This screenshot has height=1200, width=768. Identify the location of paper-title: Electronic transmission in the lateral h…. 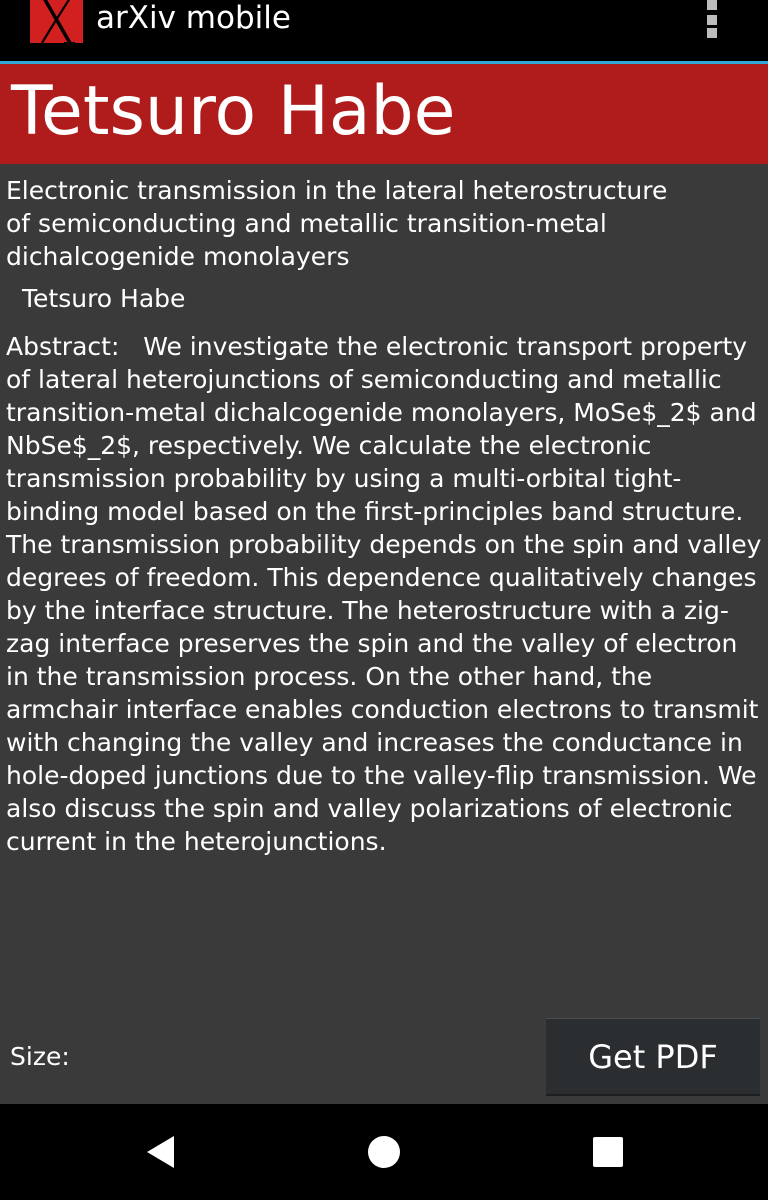
(337, 223).